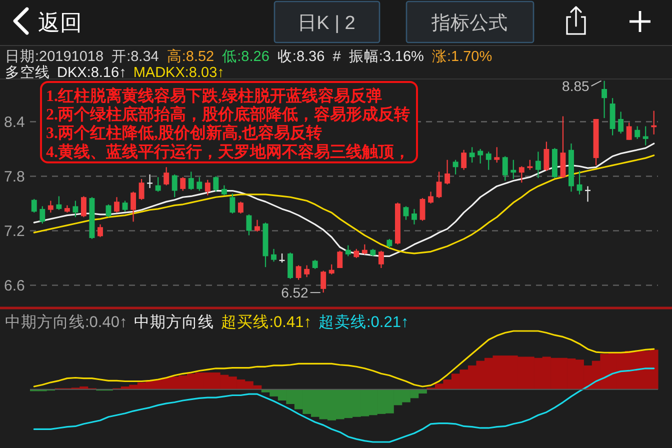 Image resolution: width=672 pixels, height=448 pixels. What do you see at coordinates (214, 95) in the screenshot?
I see `annotation: 1.红柱脱离黄线容易下跌,绿柱脱开蓝线容易反弹` at bounding box center [214, 95].